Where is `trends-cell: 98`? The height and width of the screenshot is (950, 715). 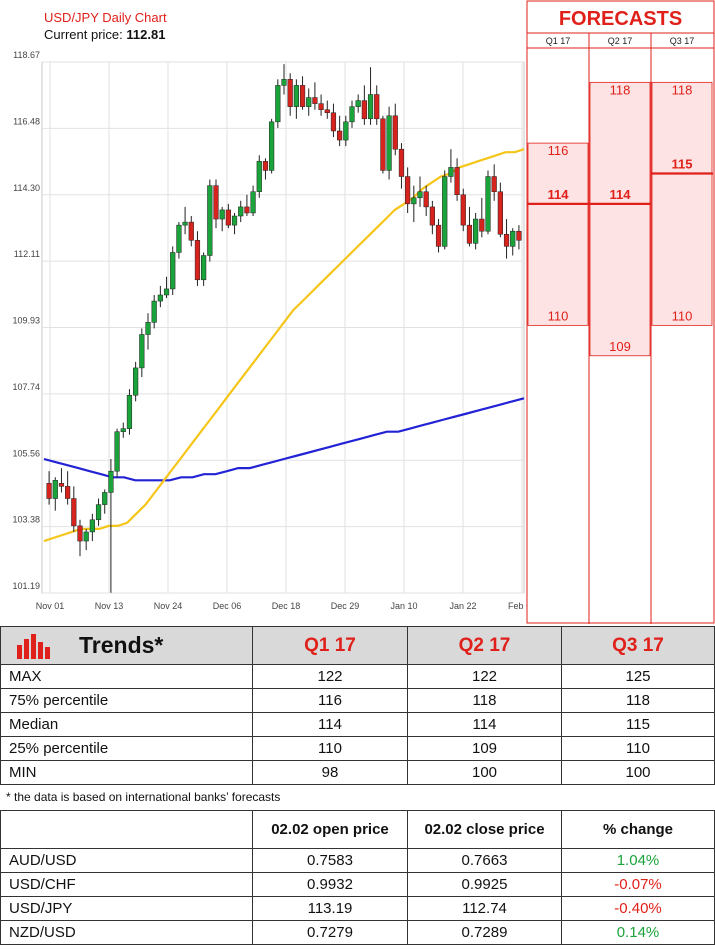
trends-cell: 98 is located at coordinates (330, 772).